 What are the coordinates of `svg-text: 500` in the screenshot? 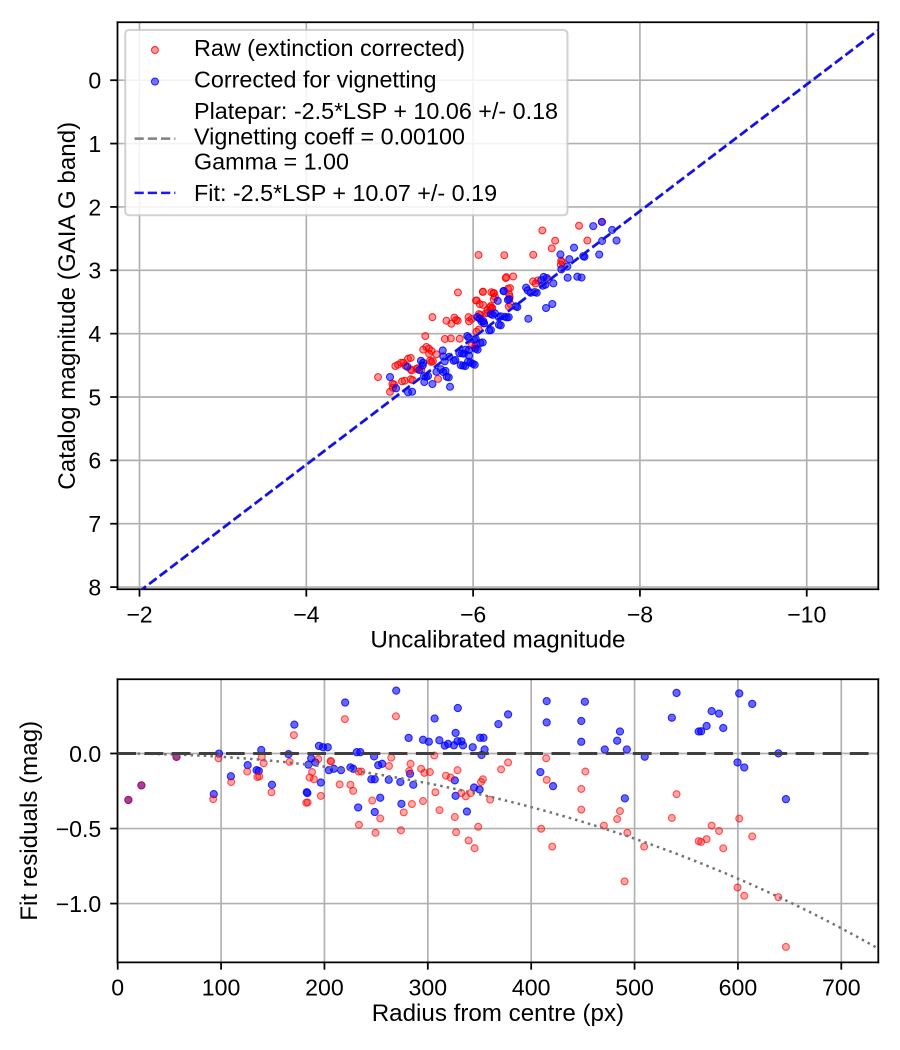 It's located at (634, 987).